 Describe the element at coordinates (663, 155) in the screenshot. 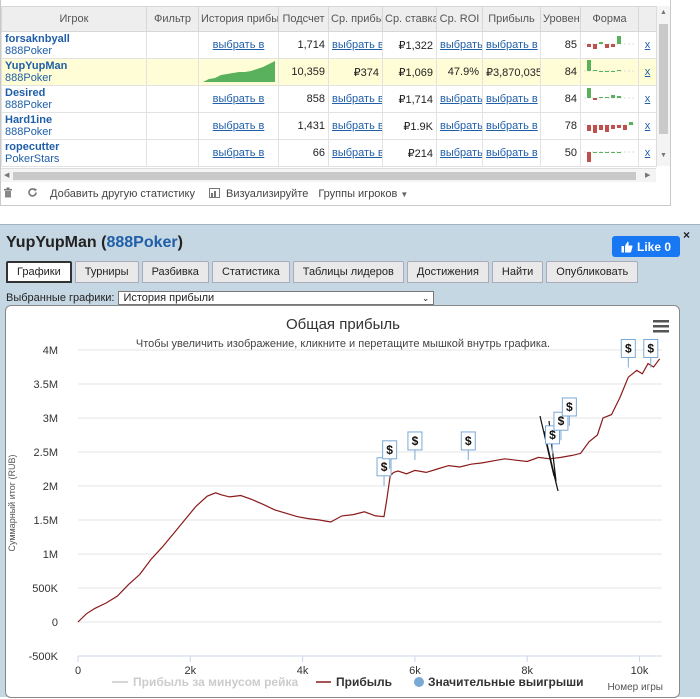

I see `scroll-down-icon: ▼` at that location.